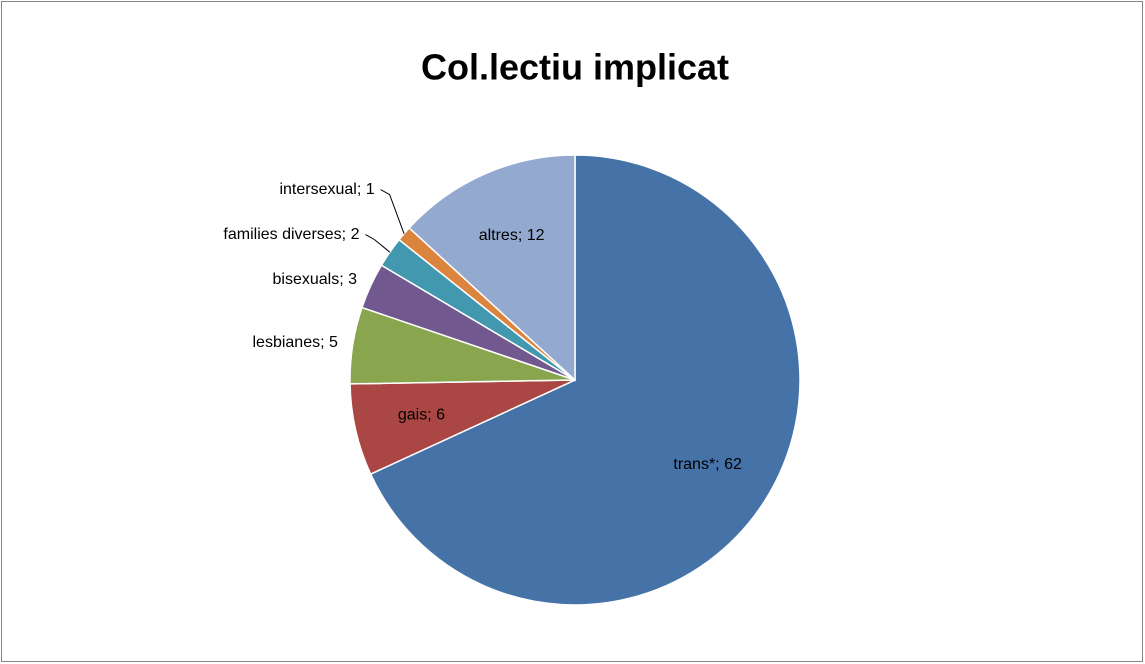 The width and height of the screenshot is (1145, 664). I want to click on data-label: bisexuals; 3, so click(315, 279).